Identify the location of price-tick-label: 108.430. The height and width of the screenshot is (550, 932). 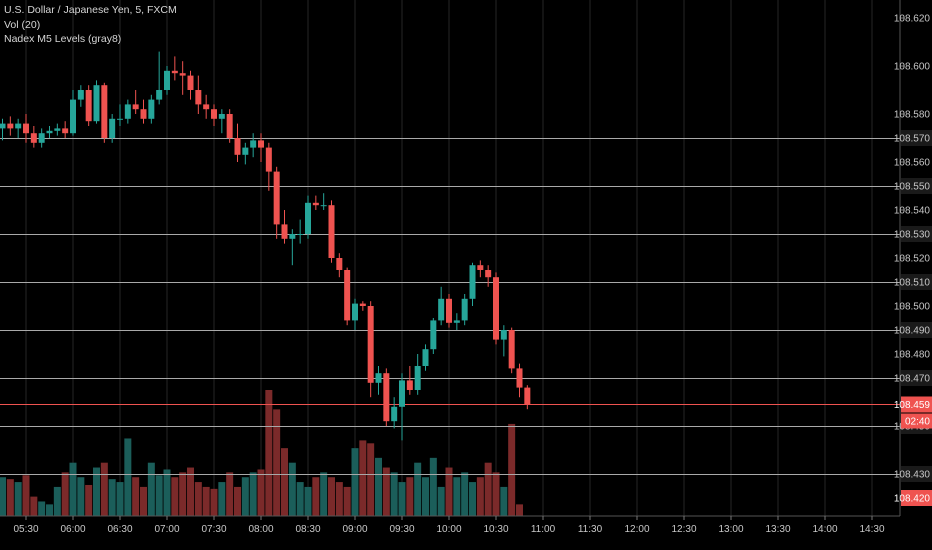
(912, 475).